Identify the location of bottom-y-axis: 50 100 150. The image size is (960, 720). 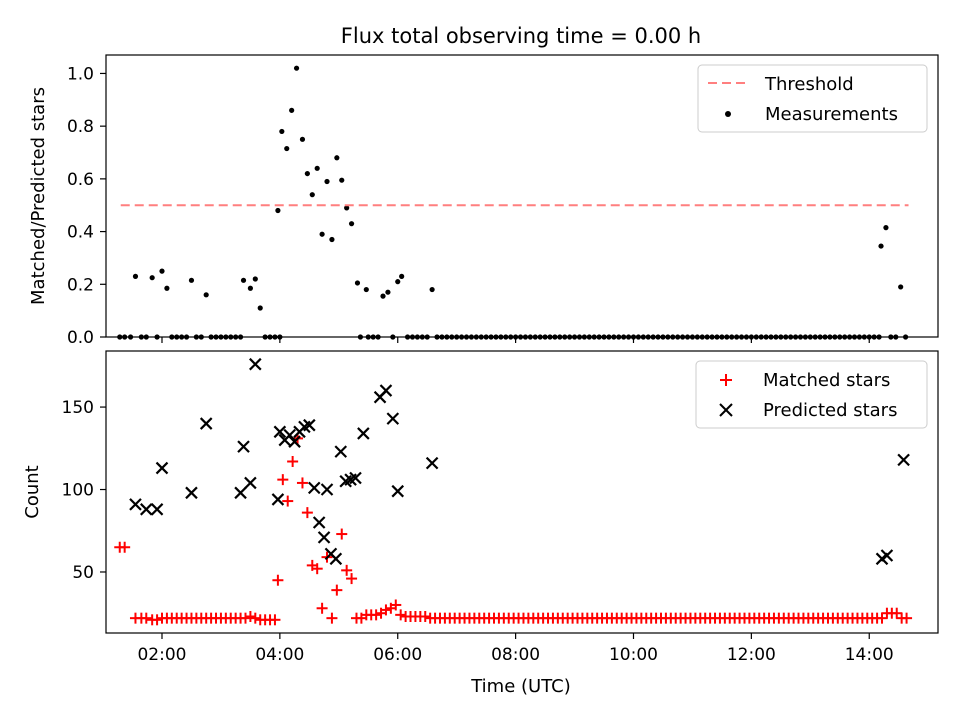
(84, 490).